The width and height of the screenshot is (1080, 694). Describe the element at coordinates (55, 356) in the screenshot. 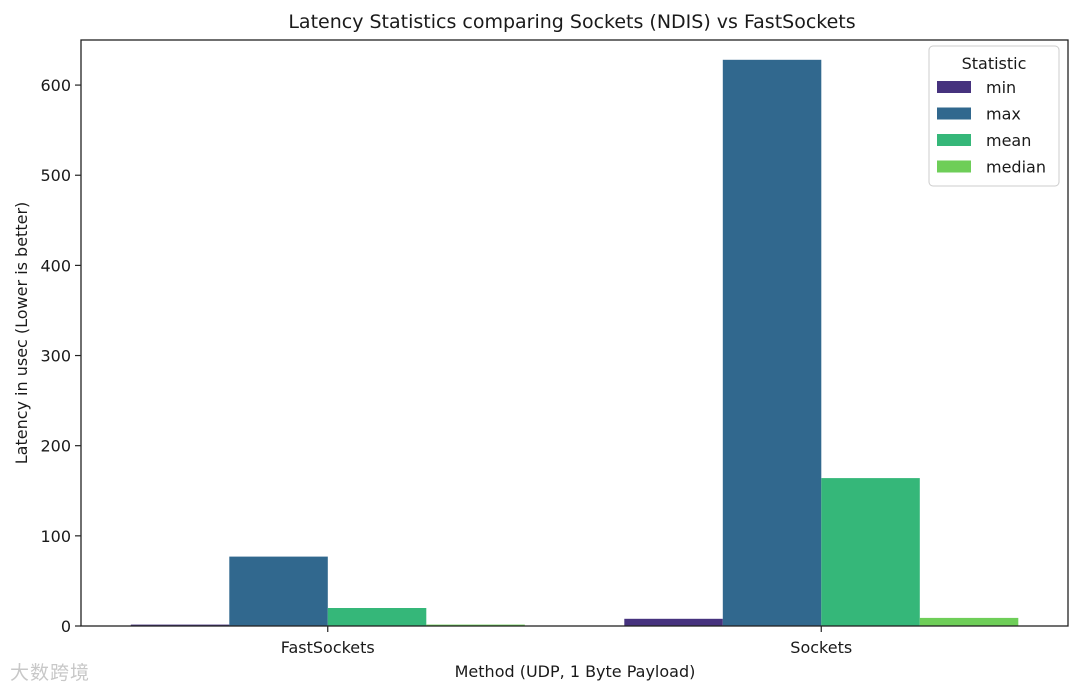

I see `y-tick-label: 300` at that location.